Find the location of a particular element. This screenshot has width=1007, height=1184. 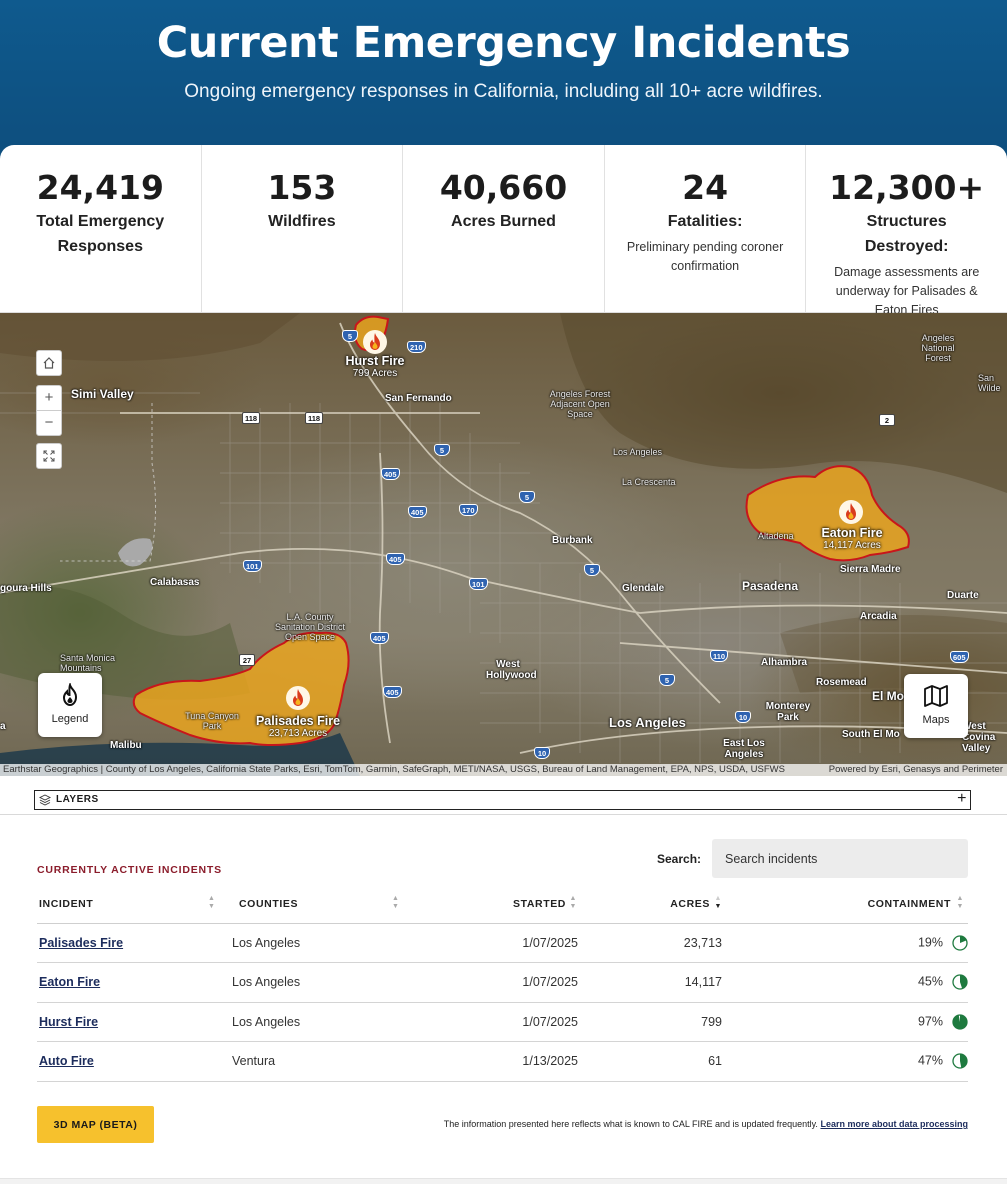

started-cell: 1/07/2025 is located at coordinates (518, 1022).